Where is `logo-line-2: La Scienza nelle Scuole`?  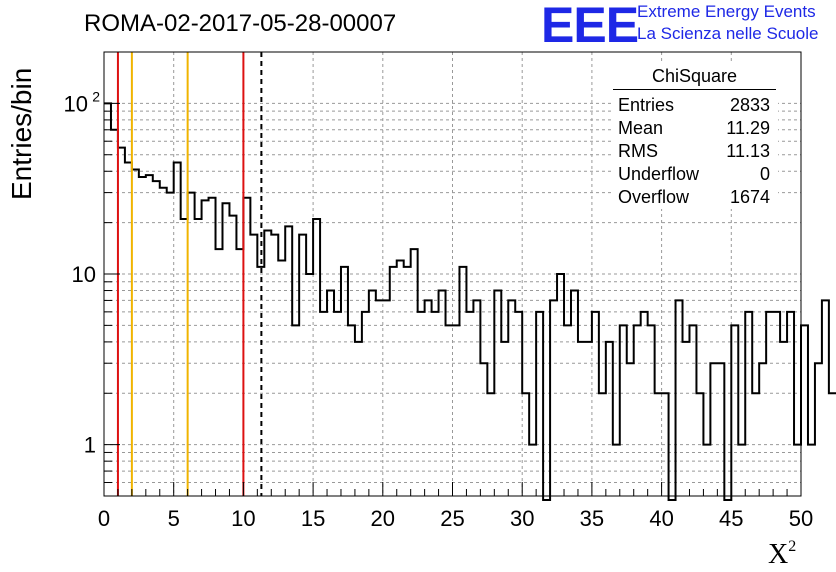
logo-line-2: La Scienza nelle Scuole is located at coordinates (728, 33).